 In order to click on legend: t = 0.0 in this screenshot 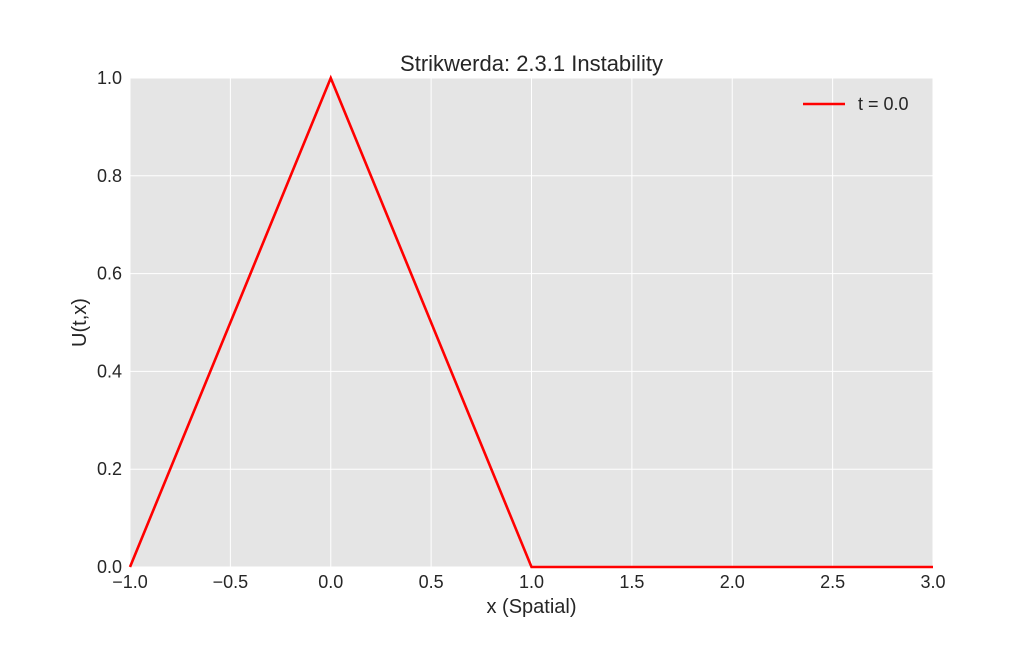, I will do `click(856, 104)`.